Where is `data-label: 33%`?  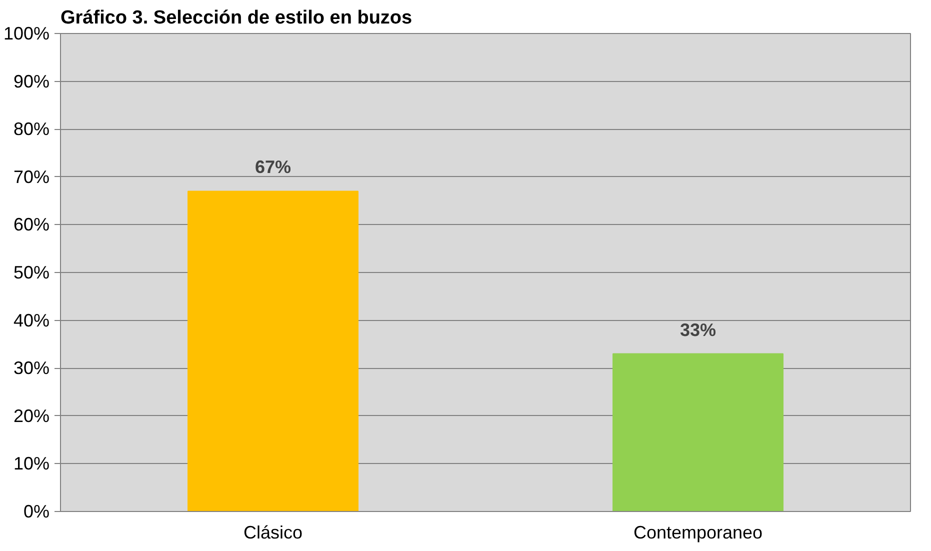
data-label: 33% is located at coordinates (698, 330).